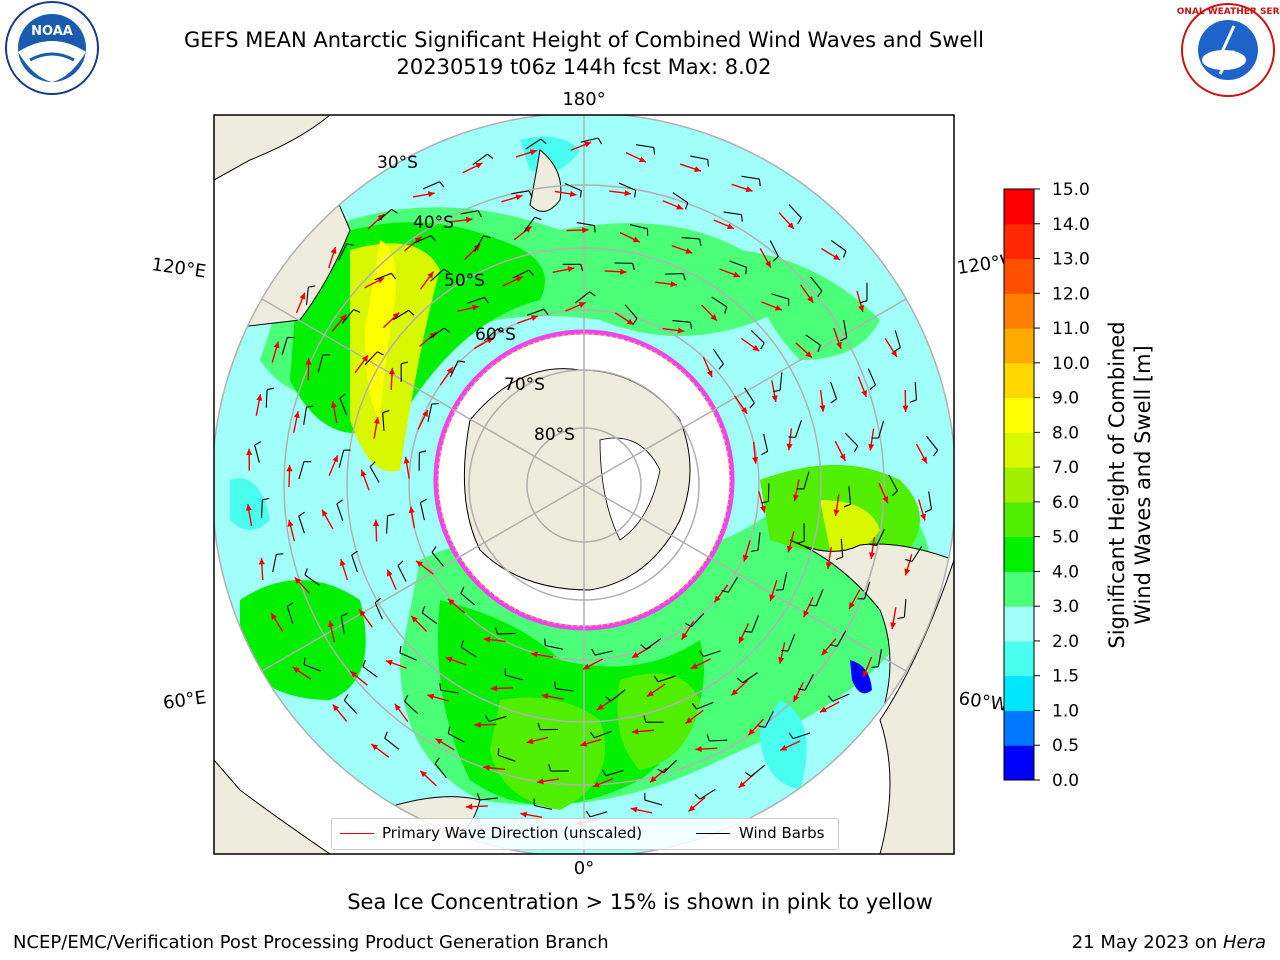 This screenshot has height=960, width=1280. What do you see at coordinates (1065, 746) in the screenshot?
I see `colorbar-tick-label: 0.5` at bounding box center [1065, 746].